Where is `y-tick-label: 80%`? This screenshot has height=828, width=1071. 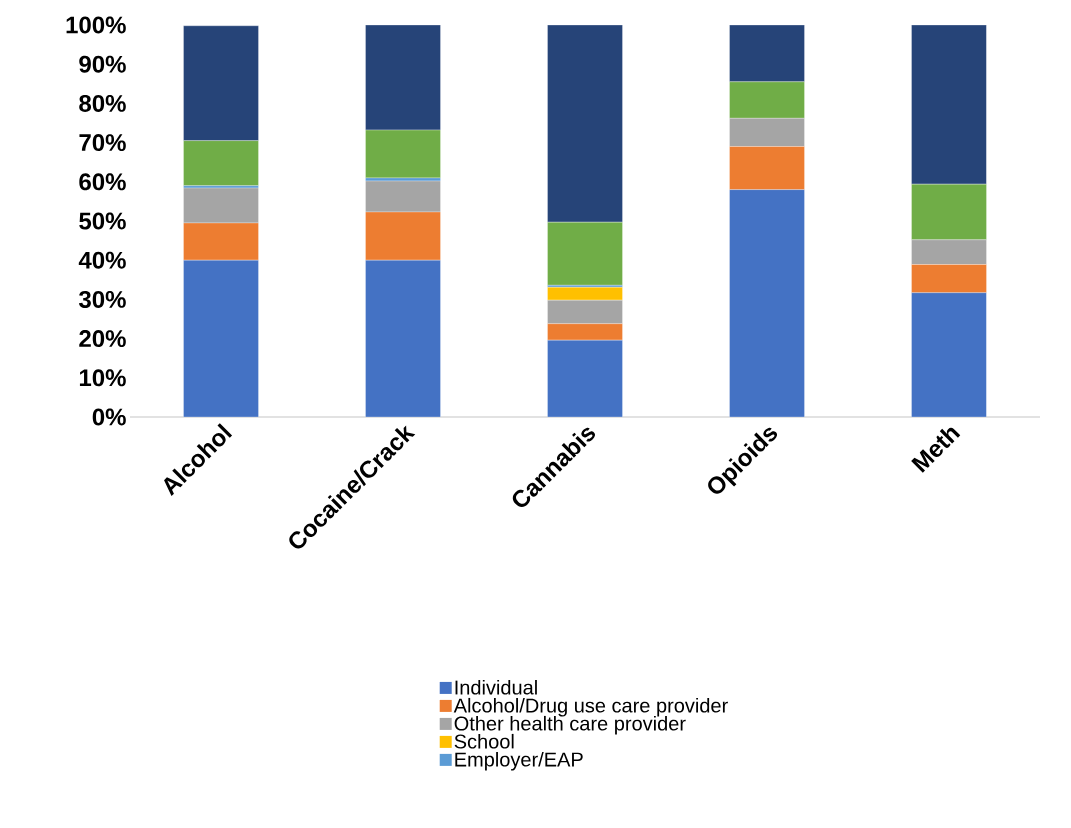
y-tick-label: 80% is located at coordinates (102, 103).